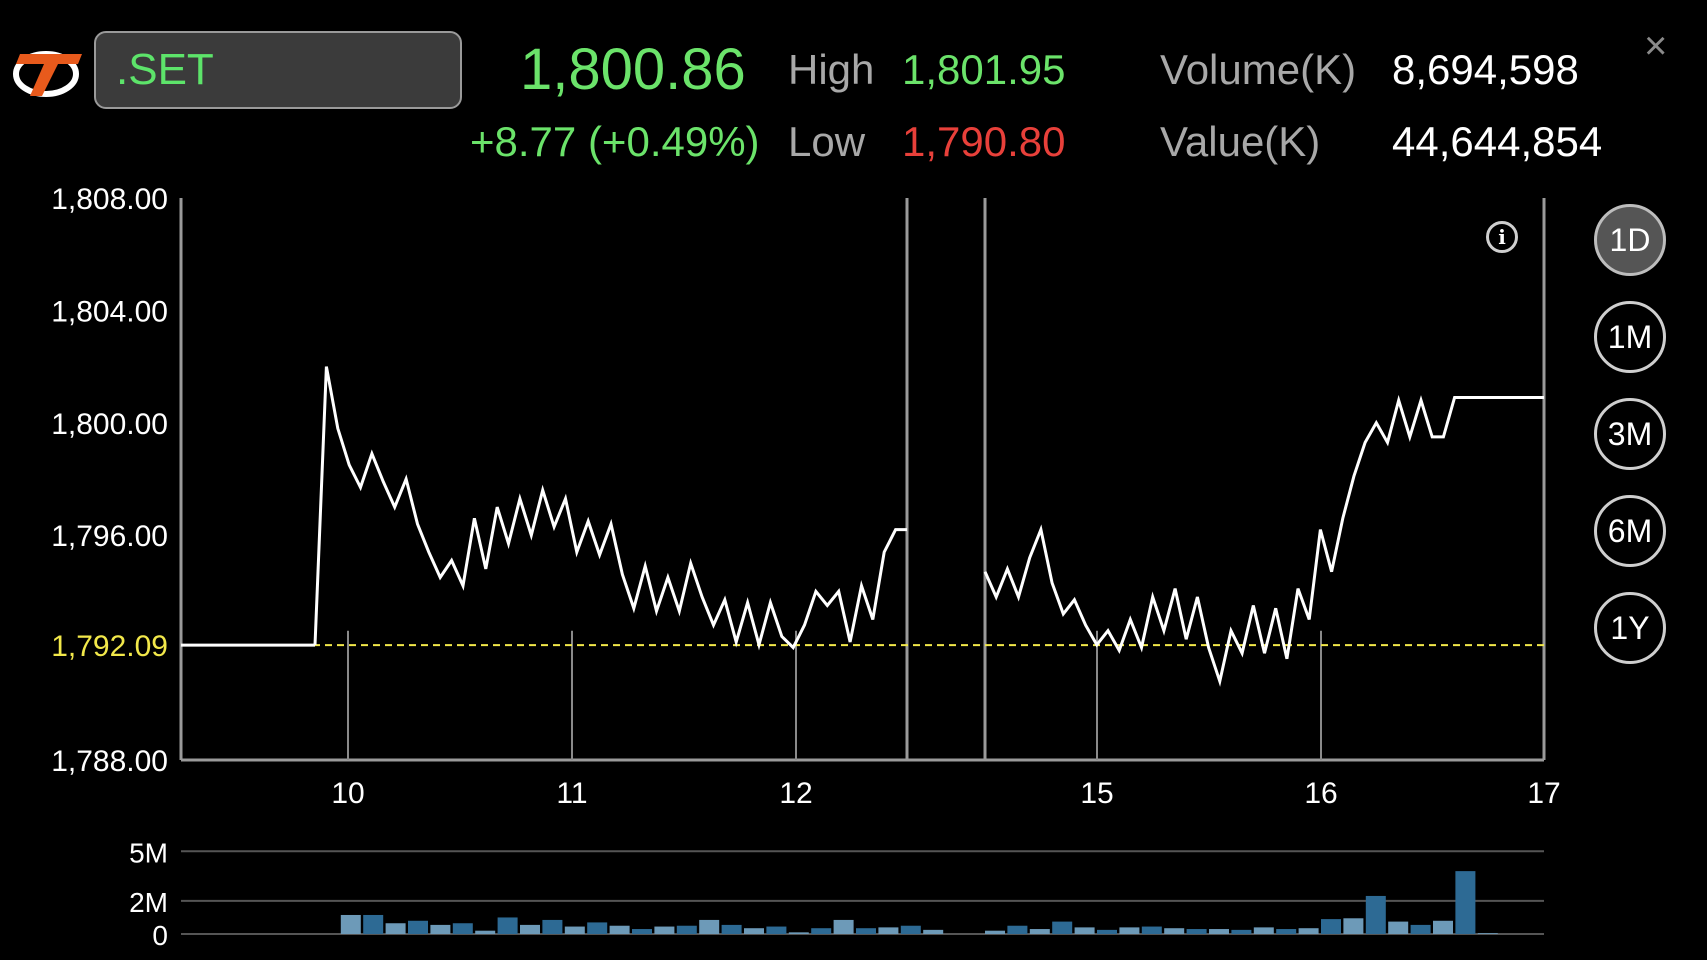 The width and height of the screenshot is (1707, 960). What do you see at coordinates (148, 902) in the screenshot?
I see `volume-tick-label: 2M` at bounding box center [148, 902].